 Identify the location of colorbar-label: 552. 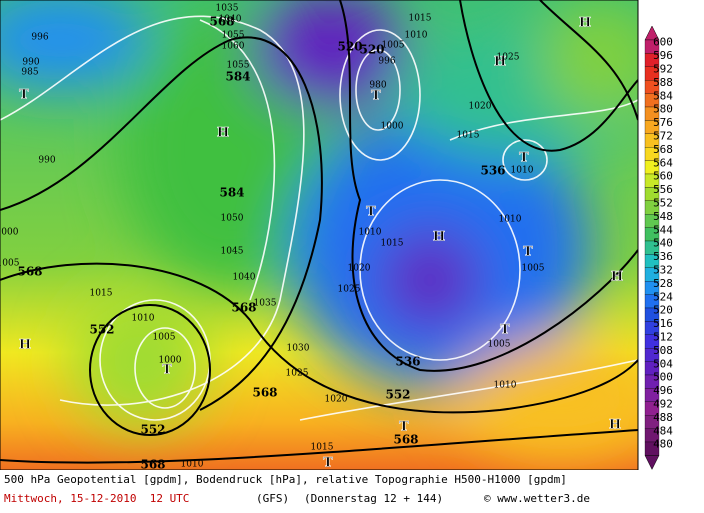
(663, 203).